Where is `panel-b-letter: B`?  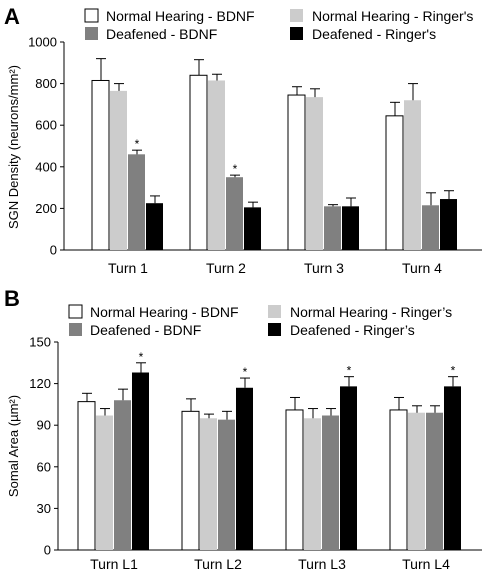 panel-b-letter: B is located at coordinates (12, 298).